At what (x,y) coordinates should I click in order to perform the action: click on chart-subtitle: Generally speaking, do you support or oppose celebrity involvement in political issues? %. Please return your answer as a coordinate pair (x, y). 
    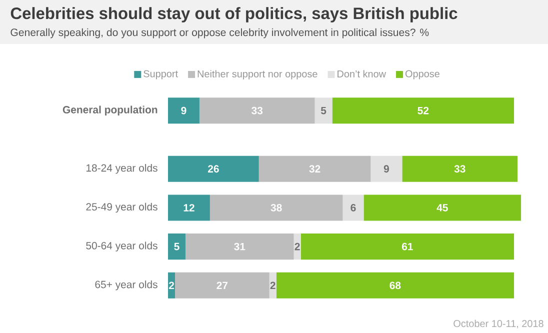
    Looking at the image, I should click on (219, 33).